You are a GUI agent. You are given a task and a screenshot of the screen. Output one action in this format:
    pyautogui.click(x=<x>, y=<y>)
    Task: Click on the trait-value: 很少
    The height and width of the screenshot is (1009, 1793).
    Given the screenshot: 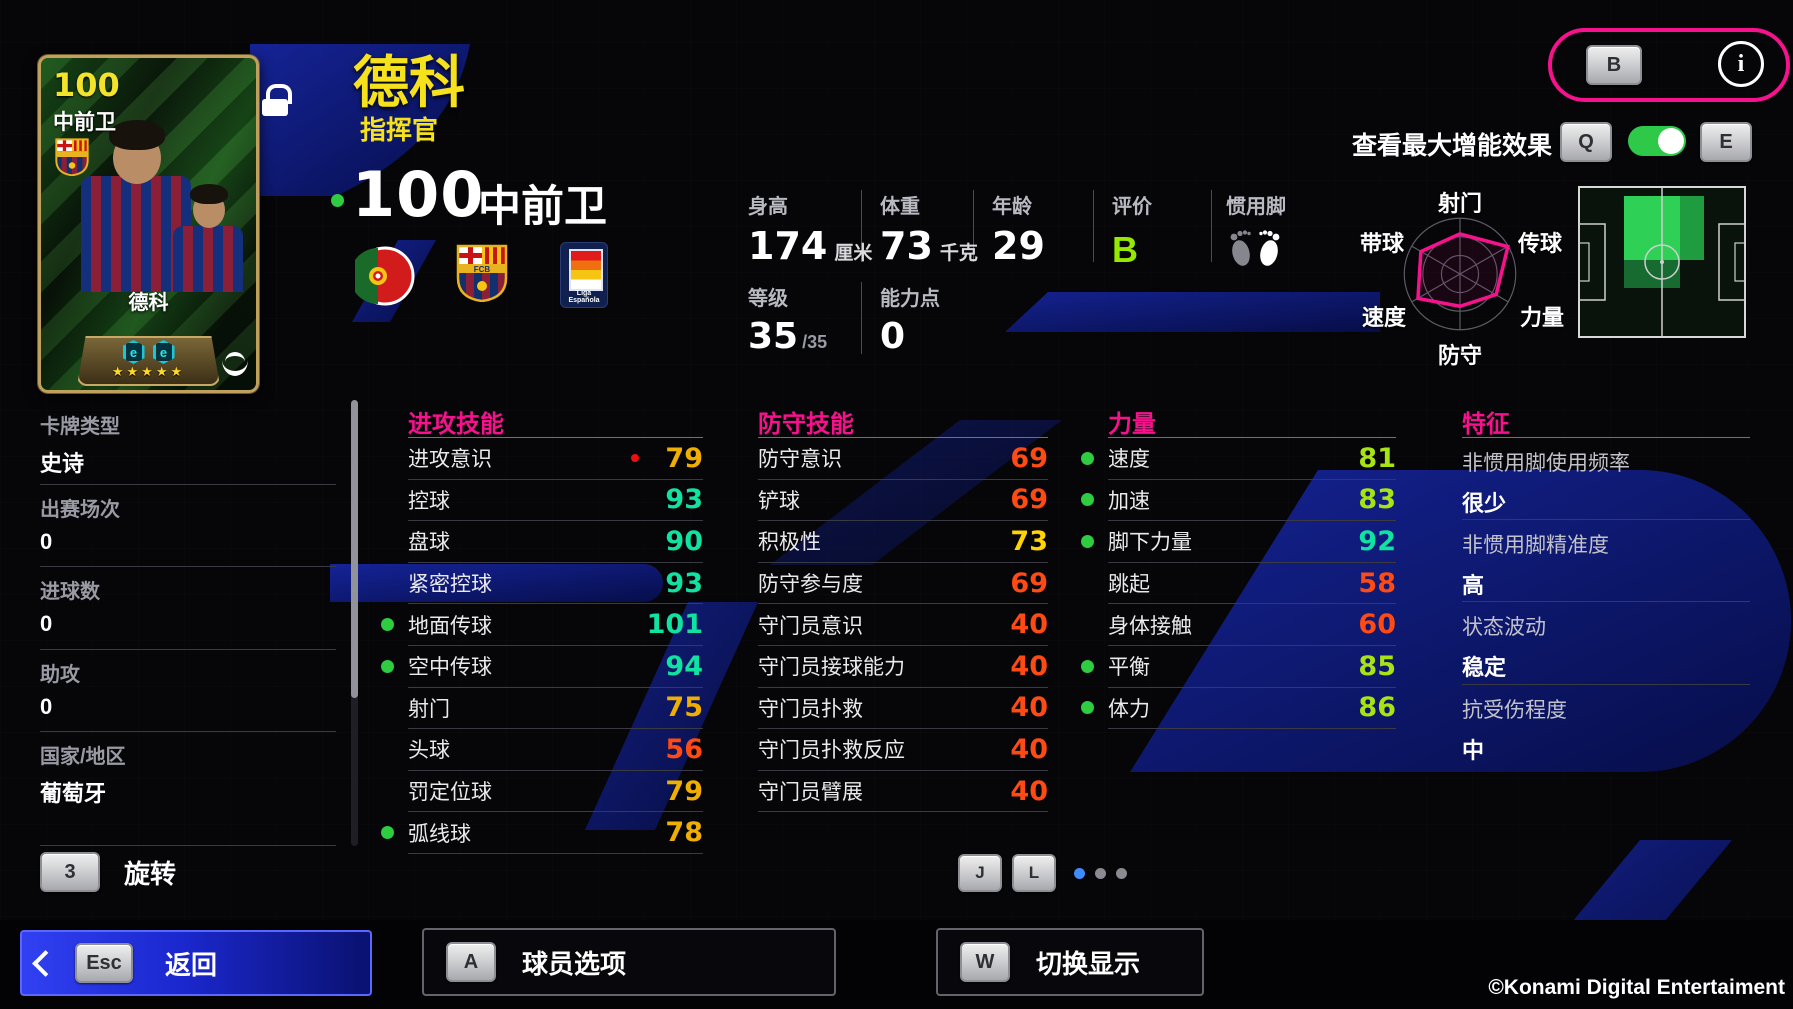 What is the action you would take?
    pyautogui.click(x=1484, y=503)
    